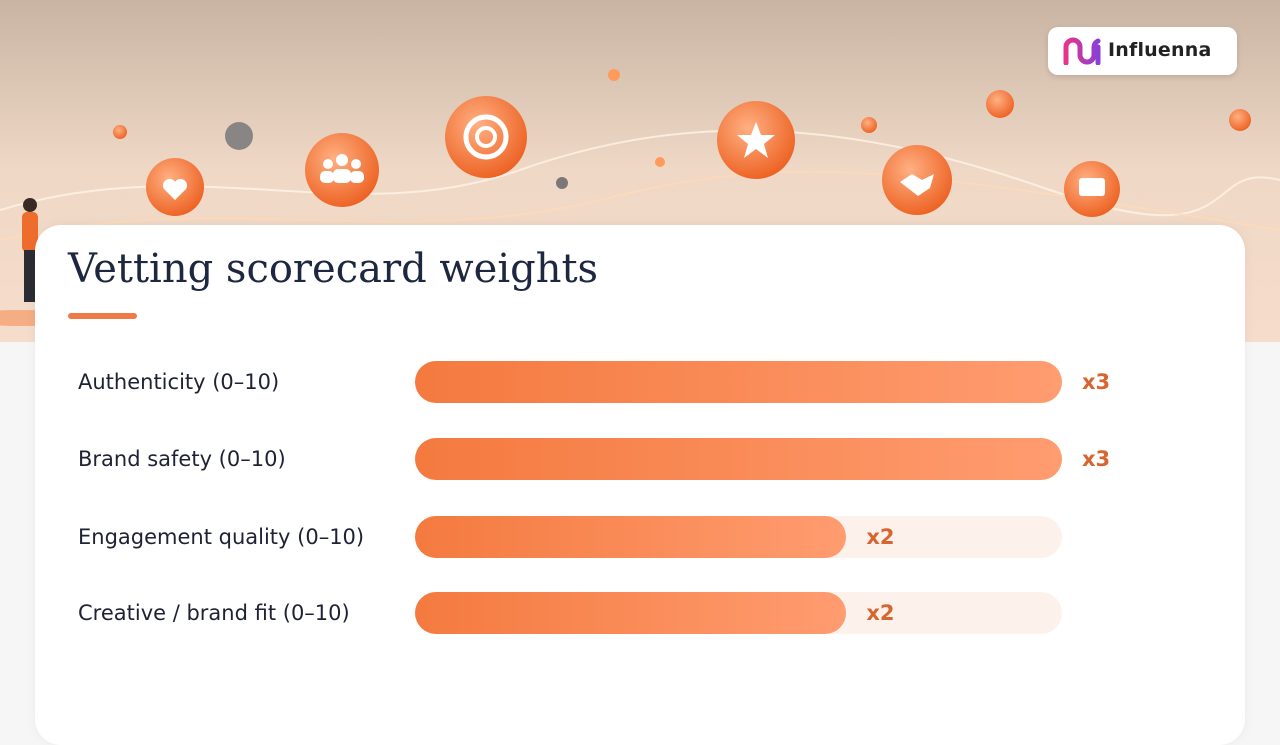 The image size is (1280, 745). I want to click on logo-icon, so click(1082, 51).